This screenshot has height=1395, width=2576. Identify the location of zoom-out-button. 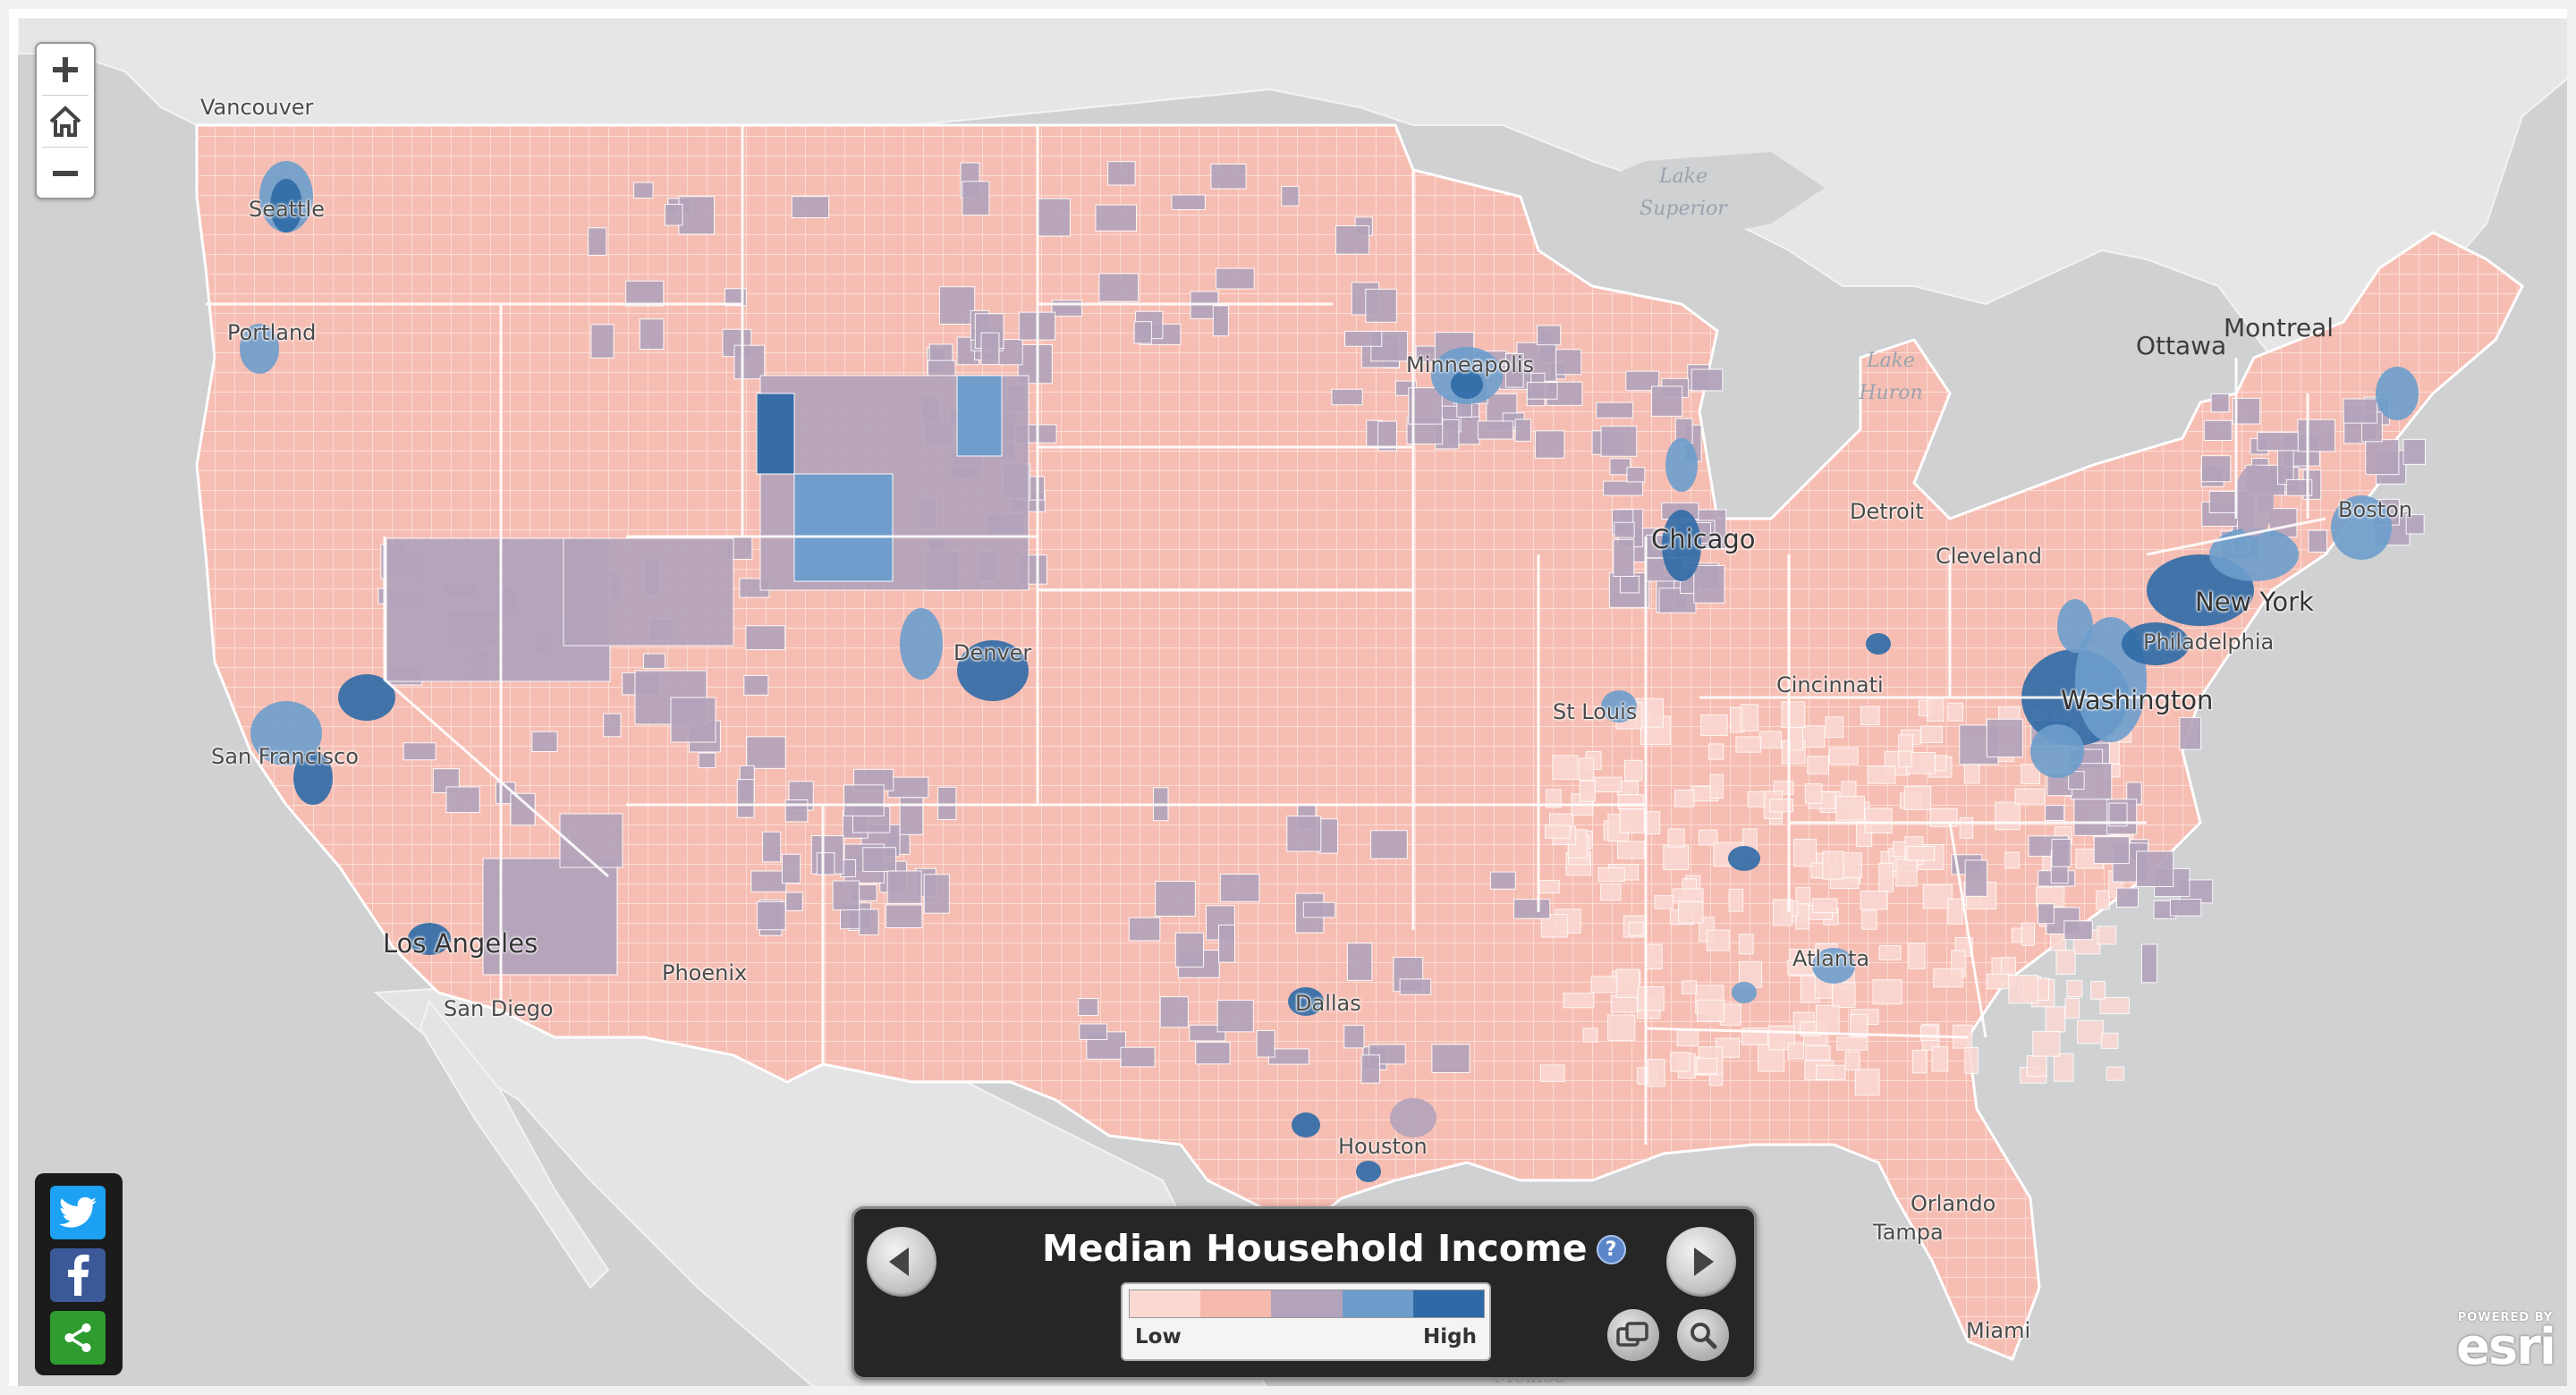
(65, 173).